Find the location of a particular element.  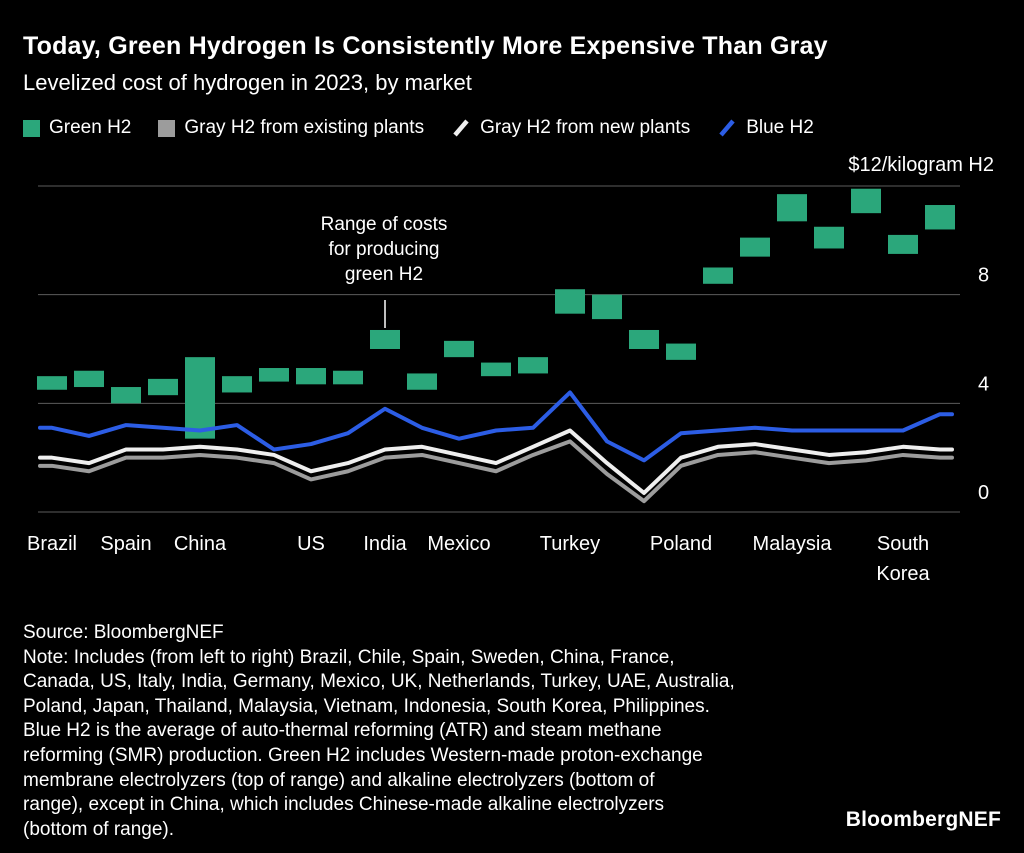

green-range-bar-uk is located at coordinates (496, 369).